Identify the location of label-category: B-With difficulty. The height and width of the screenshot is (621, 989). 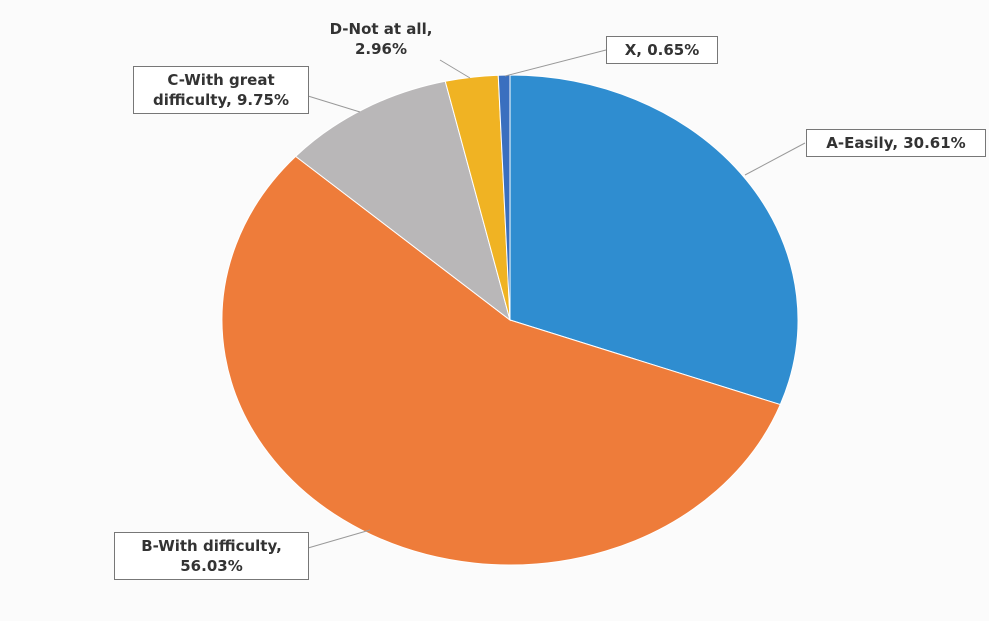
(211, 546).